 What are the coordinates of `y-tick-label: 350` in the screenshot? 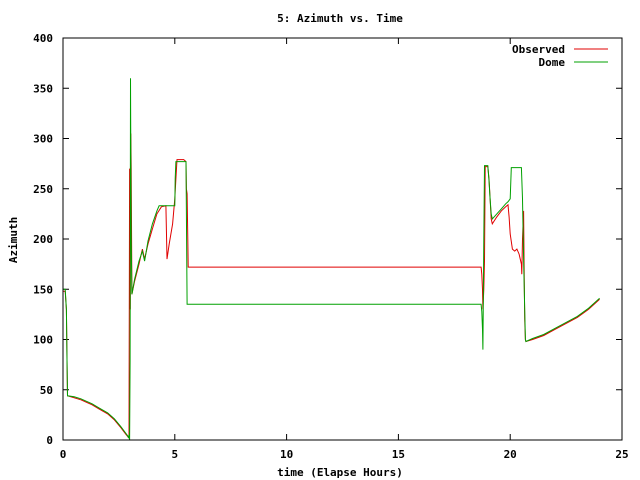 It's located at (43, 88).